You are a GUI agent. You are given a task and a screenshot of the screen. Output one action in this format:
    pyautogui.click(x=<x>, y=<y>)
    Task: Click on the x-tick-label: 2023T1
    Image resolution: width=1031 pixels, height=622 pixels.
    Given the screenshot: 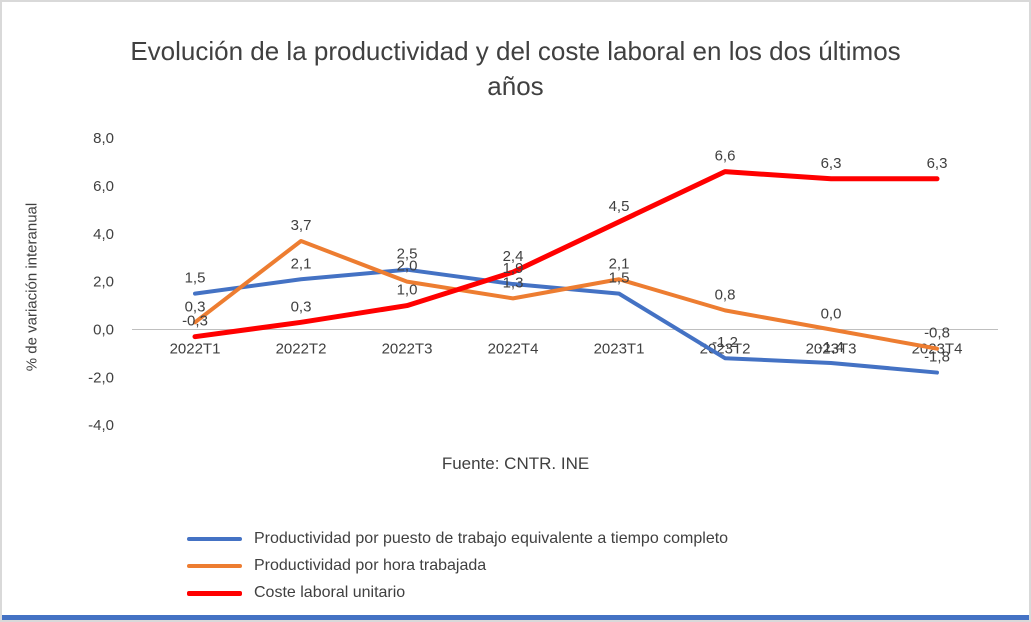 What is the action you would take?
    pyautogui.click(x=619, y=349)
    